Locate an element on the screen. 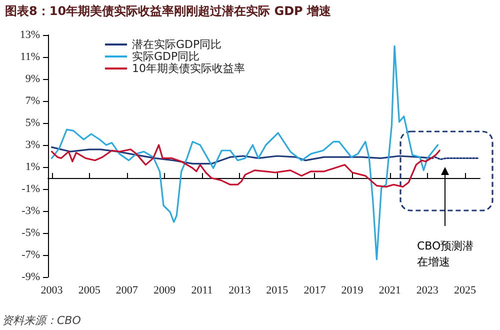 The width and height of the screenshot is (500, 330). y-tick-label: 1% is located at coordinates (32, 167).